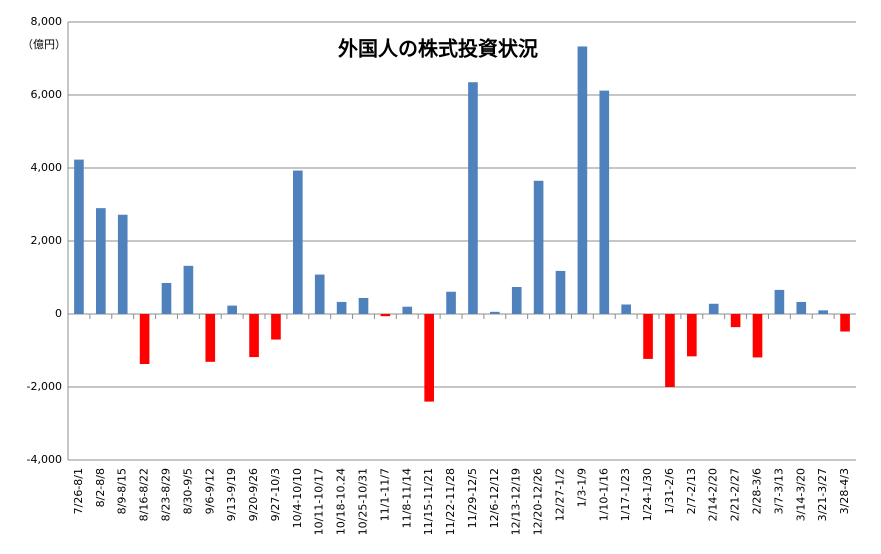 Image resolution: width=881 pixels, height=554 pixels. I want to click on x-tick-label: 1/17-1/23, so click(625, 494).